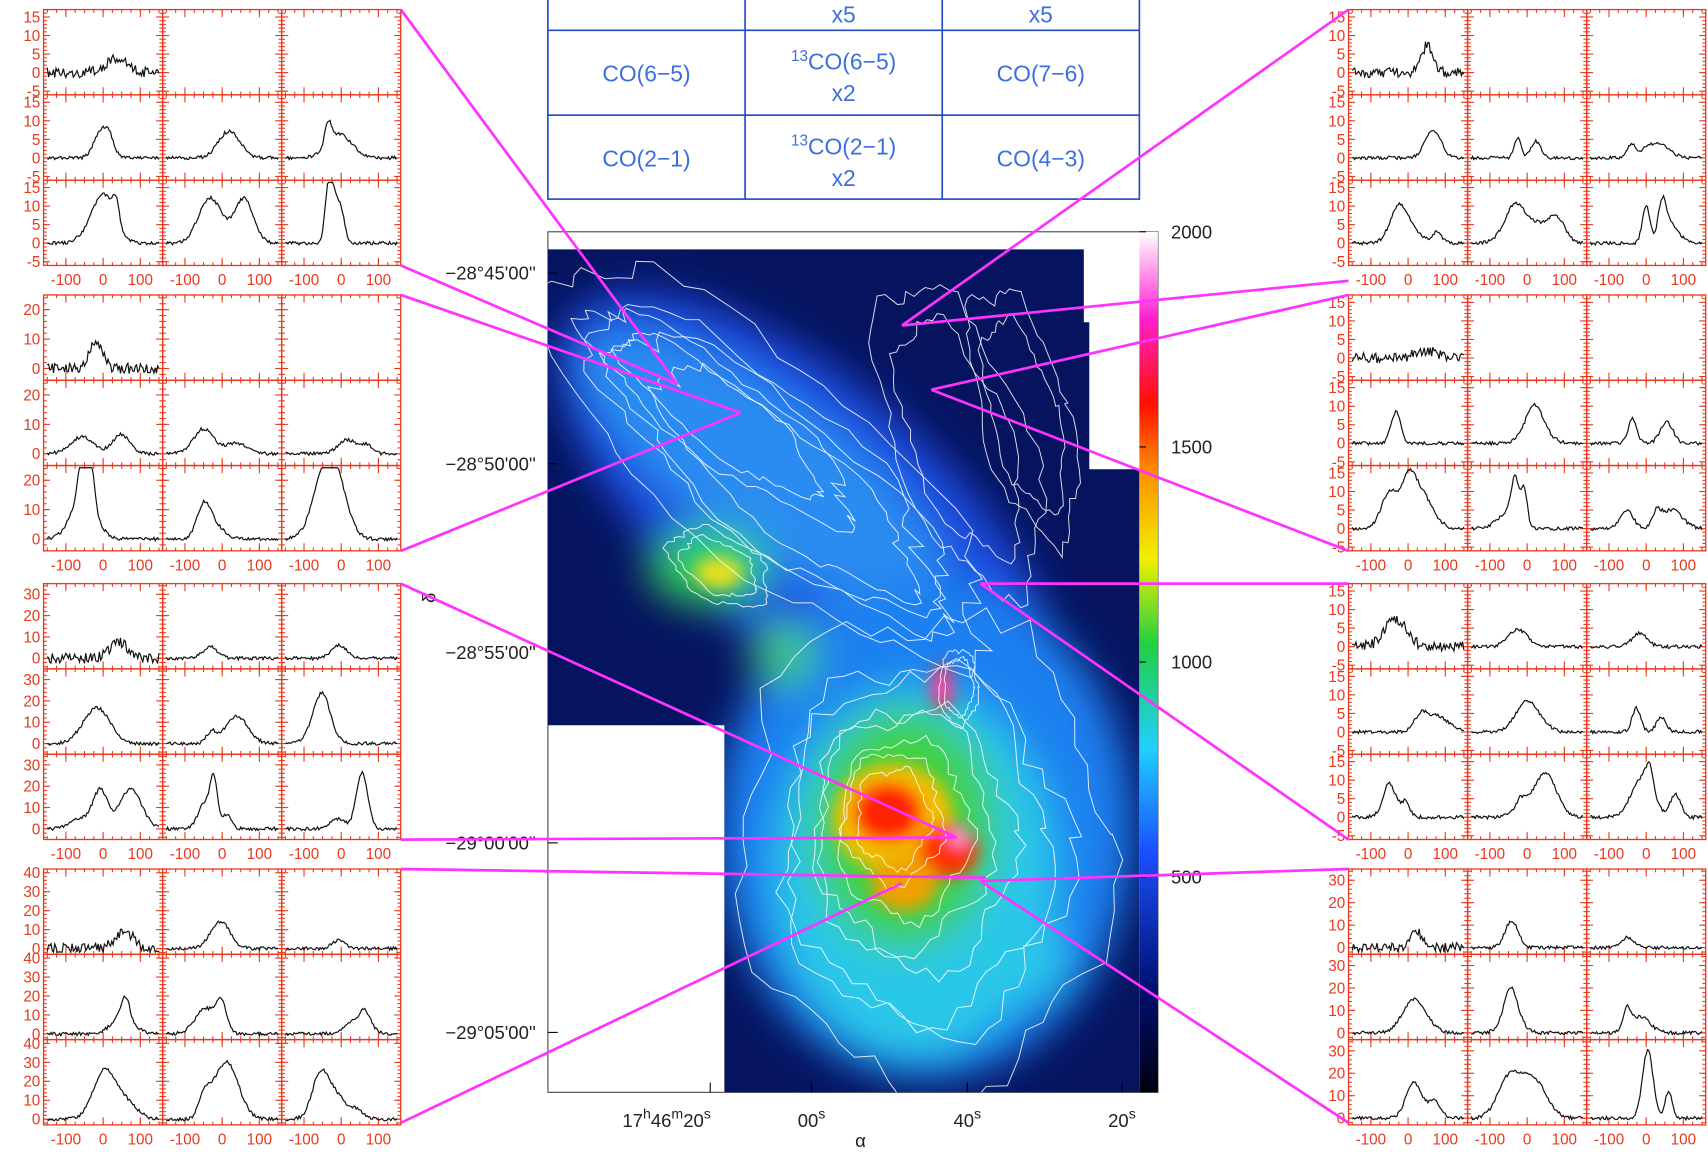 The width and height of the screenshot is (1708, 1152). Describe the element at coordinates (632, 1120) in the screenshot. I see `ra-label-part: 17` at that location.